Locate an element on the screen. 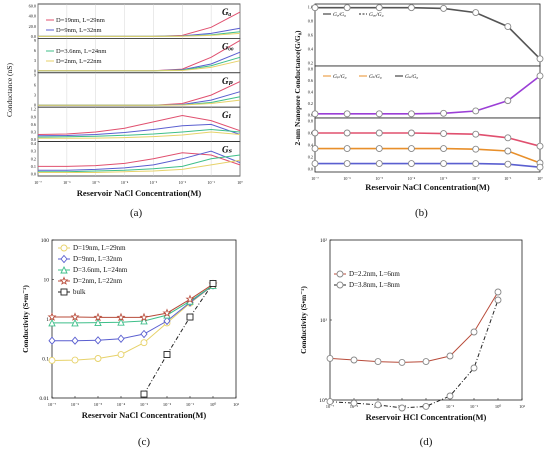  x-tick-label: 10⁻⁴ is located at coordinates (412, 178).